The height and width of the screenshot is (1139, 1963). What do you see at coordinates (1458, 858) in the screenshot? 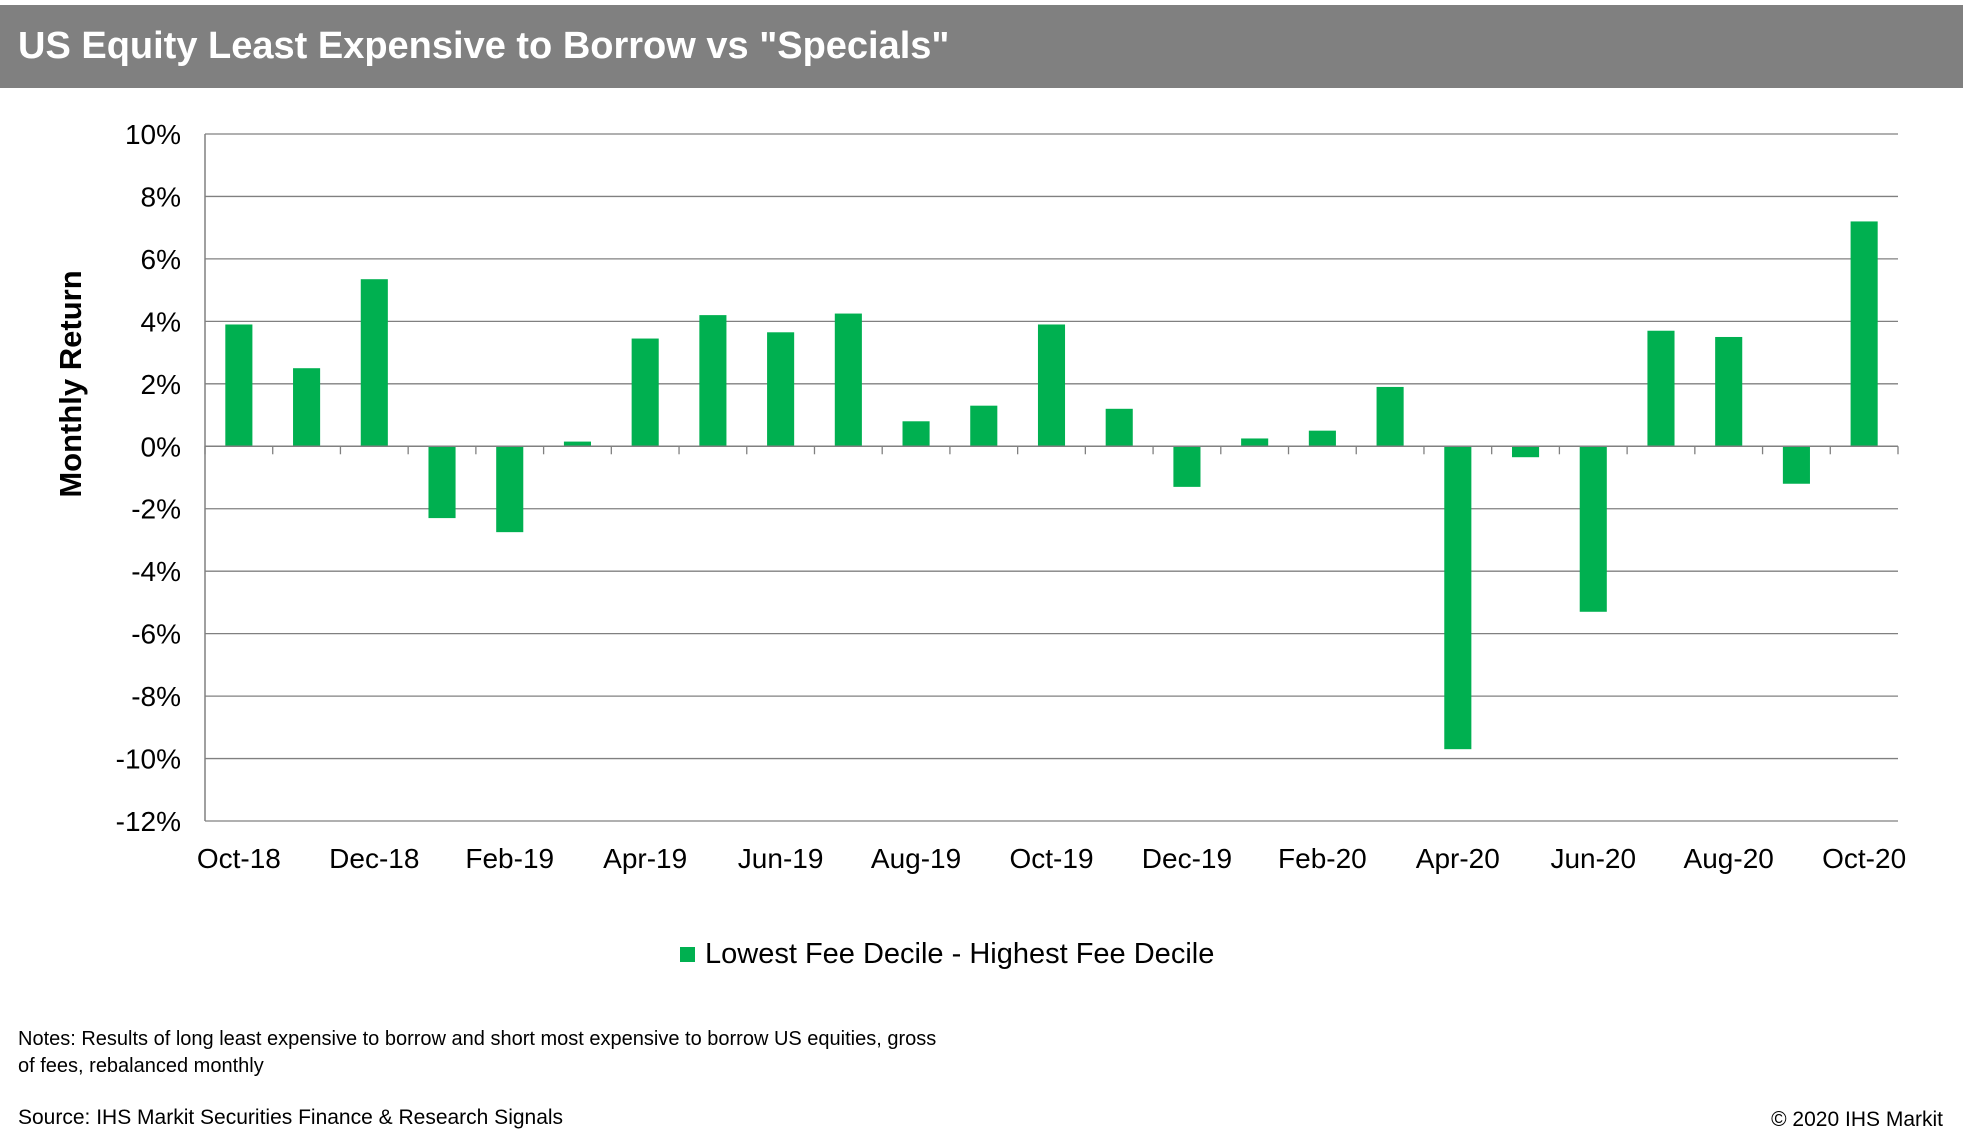
I see `x-tick-label: Apr-20` at bounding box center [1458, 858].